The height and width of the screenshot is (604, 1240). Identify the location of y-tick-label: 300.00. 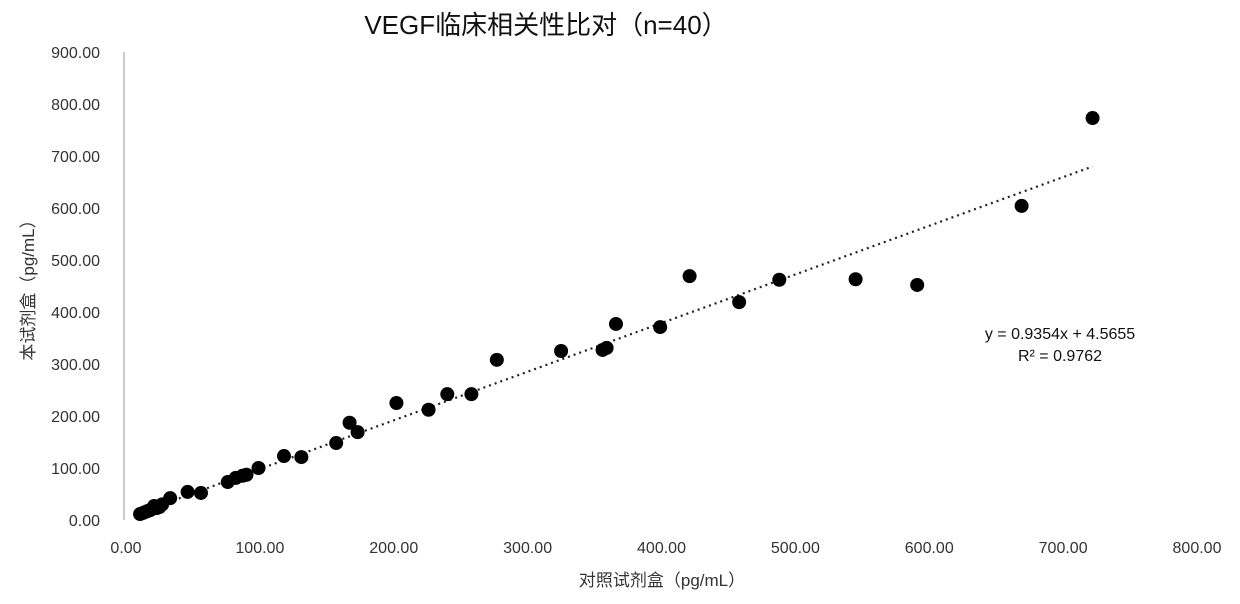
(75, 365).